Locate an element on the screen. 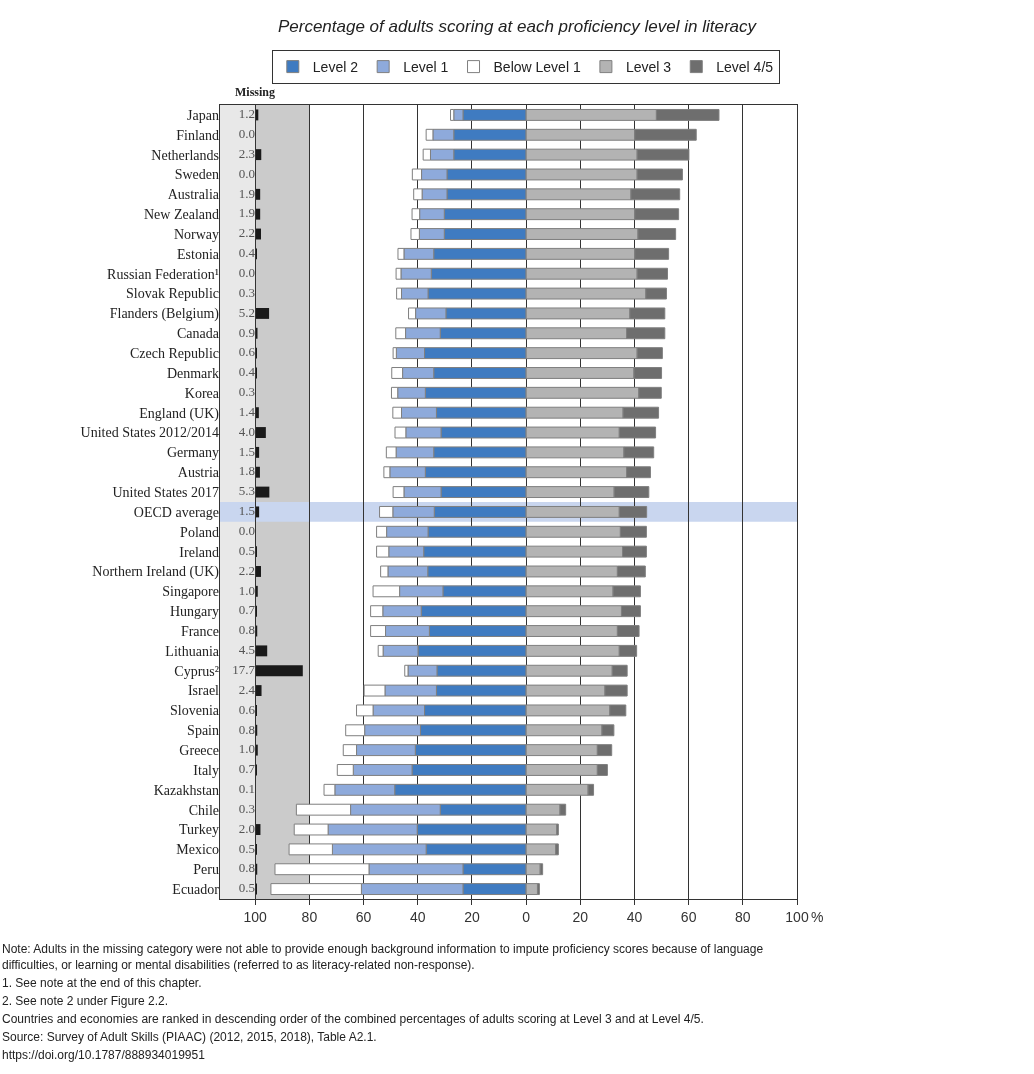 The height and width of the screenshot is (1074, 1034). legend-label: Level 2 is located at coordinates (335, 67).